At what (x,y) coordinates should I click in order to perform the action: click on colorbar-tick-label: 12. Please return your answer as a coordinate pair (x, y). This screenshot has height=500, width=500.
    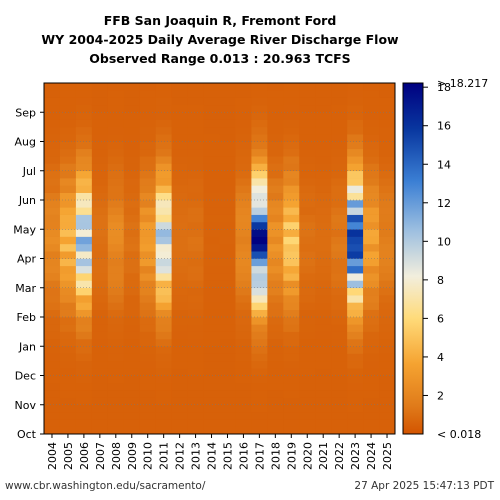
    Looking at the image, I should click on (444, 203).